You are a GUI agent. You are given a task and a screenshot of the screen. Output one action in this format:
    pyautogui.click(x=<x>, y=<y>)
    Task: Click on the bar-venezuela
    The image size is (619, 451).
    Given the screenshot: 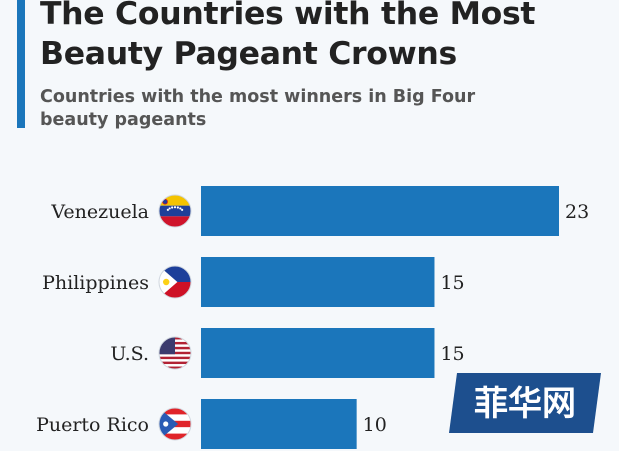 What is the action you would take?
    pyautogui.click(x=380, y=211)
    